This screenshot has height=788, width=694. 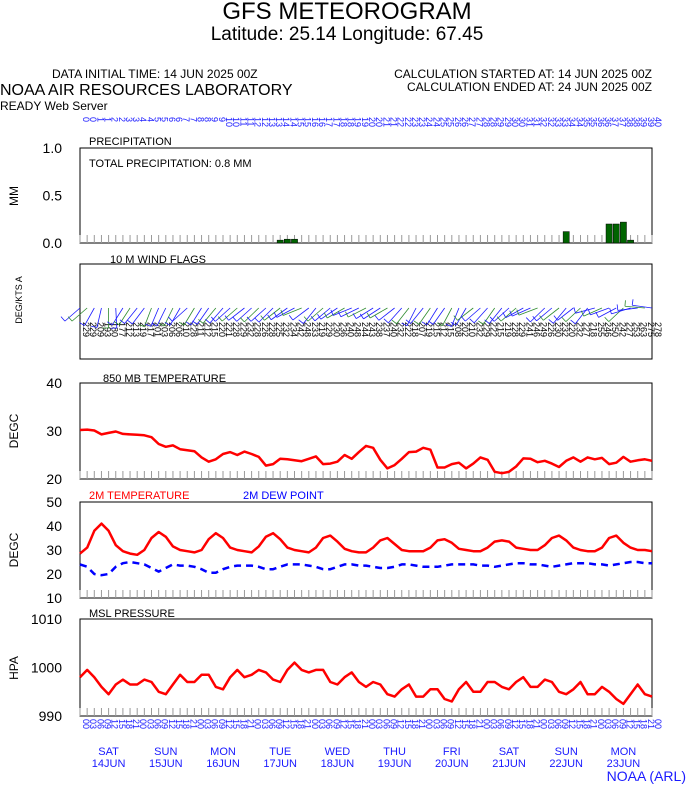 I want to click on x-hour-label: 21, so click(x=422, y=724).